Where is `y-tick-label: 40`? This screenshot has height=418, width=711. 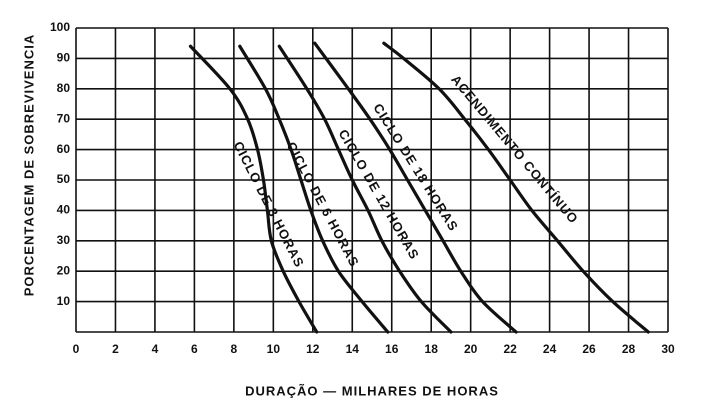 y-tick-label: 40 is located at coordinates (64, 210).